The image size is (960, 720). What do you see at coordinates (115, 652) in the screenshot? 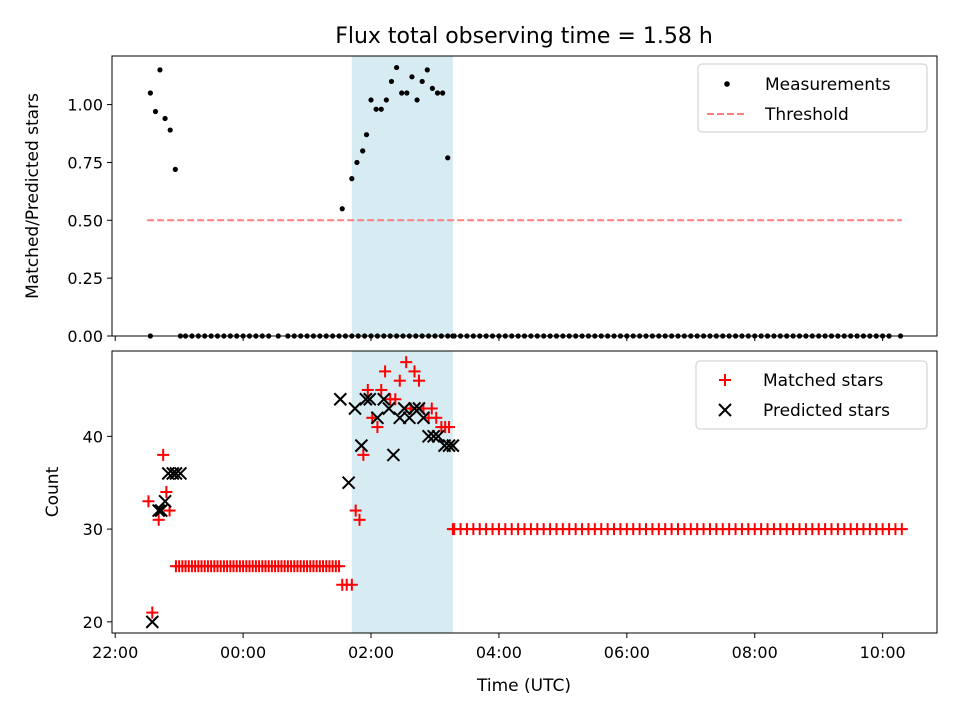
I see `bottom-x-tick-label: 22:00` at bounding box center [115, 652].